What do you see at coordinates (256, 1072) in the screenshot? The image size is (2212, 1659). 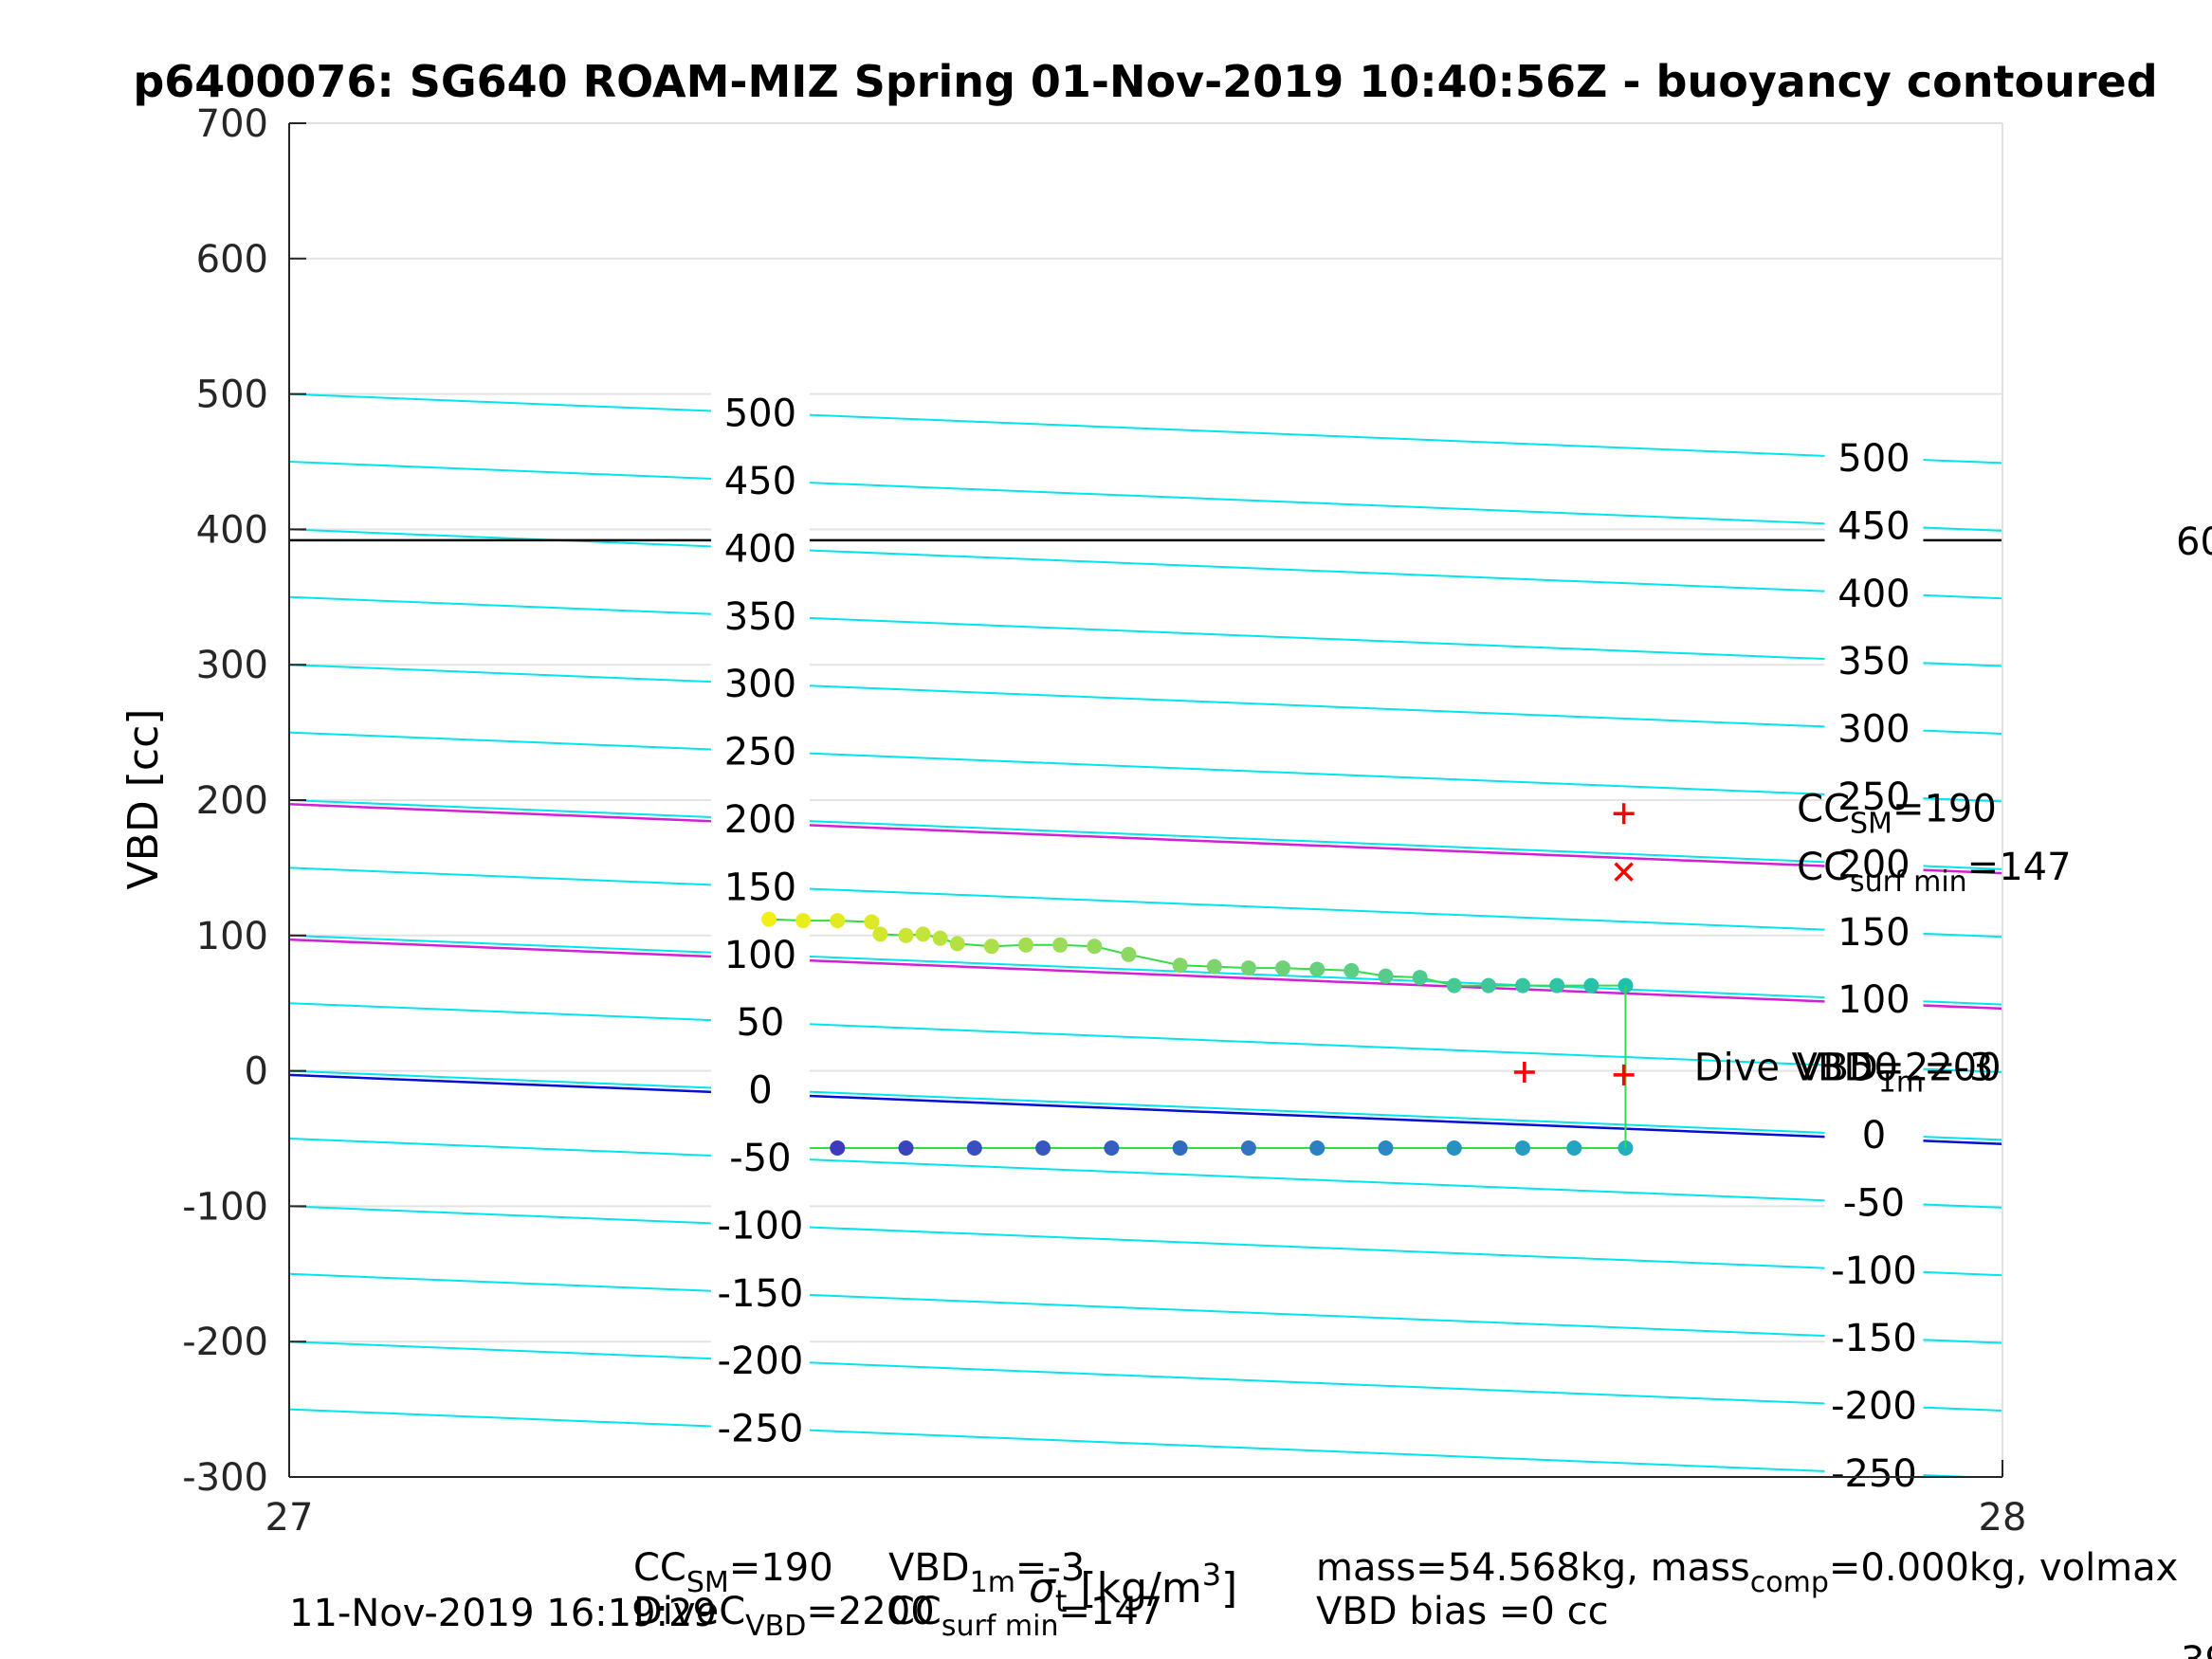 I see `y-tick-label: 0` at bounding box center [256, 1072].